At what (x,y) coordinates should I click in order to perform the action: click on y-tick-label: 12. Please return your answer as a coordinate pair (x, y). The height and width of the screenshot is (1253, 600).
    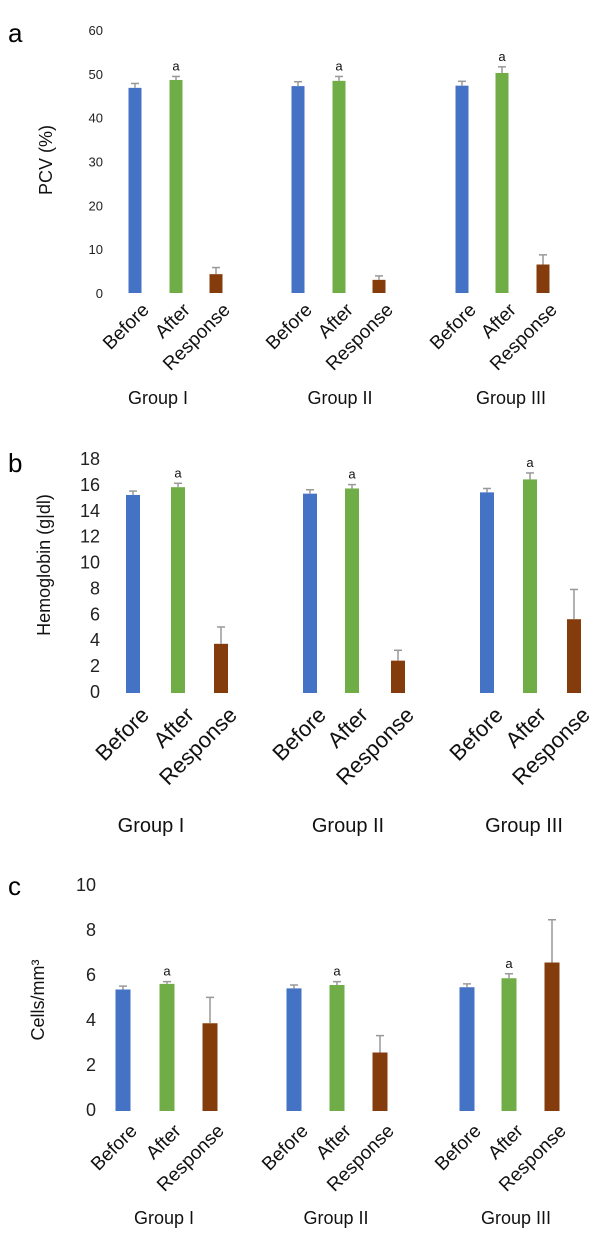
    Looking at the image, I should click on (90, 537).